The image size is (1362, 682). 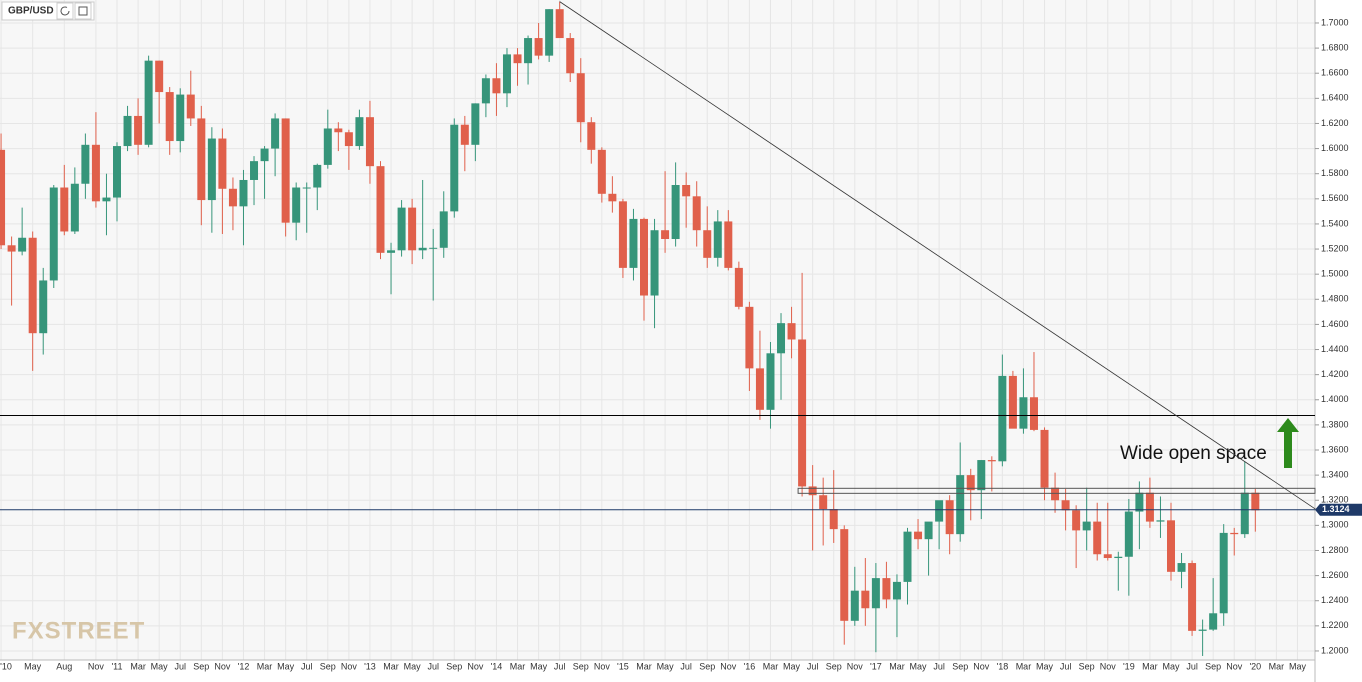 What do you see at coordinates (64, 666) in the screenshot?
I see `x-tick-label: Aug` at bounding box center [64, 666].